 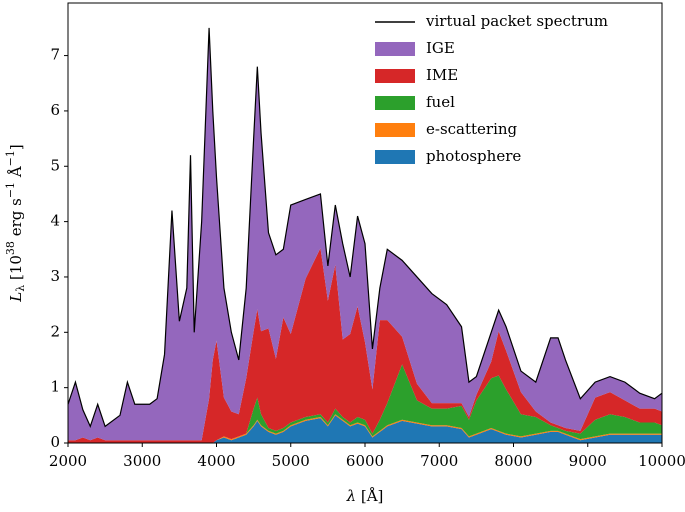 I want to click on legend-label: photosphere, so click(x=473, y=156).